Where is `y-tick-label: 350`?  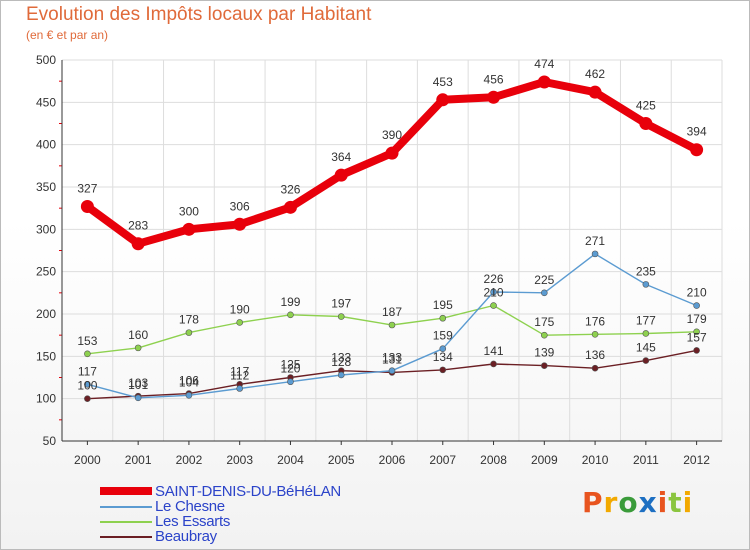 y-tick-label: 350 is located at coordinates (46, 187).